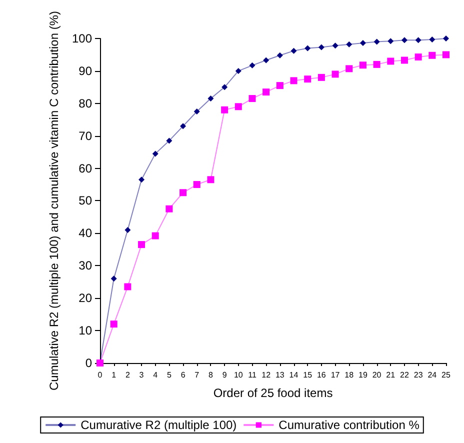  I want to click on y-tick-label: 40, so click(85, 233).